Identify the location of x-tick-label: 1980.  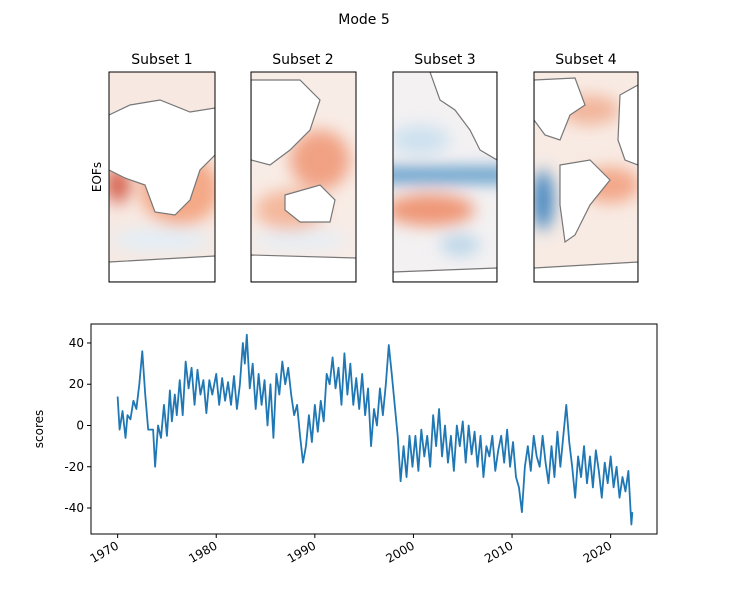
(202, 551).